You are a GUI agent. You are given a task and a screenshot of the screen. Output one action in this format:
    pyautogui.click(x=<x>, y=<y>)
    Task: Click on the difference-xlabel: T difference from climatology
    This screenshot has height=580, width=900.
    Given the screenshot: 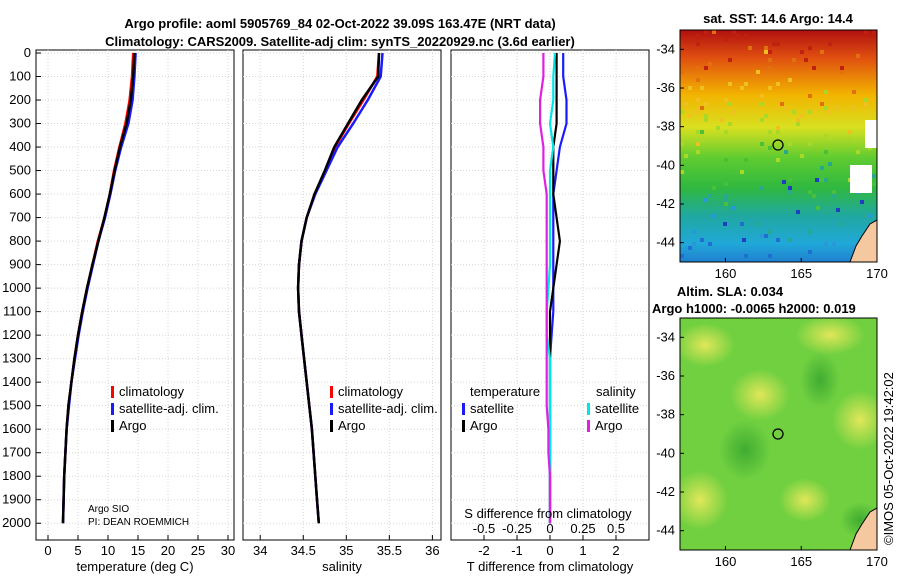 What is the action you would take?
    pyautogui.click(x=550, y=566)
    